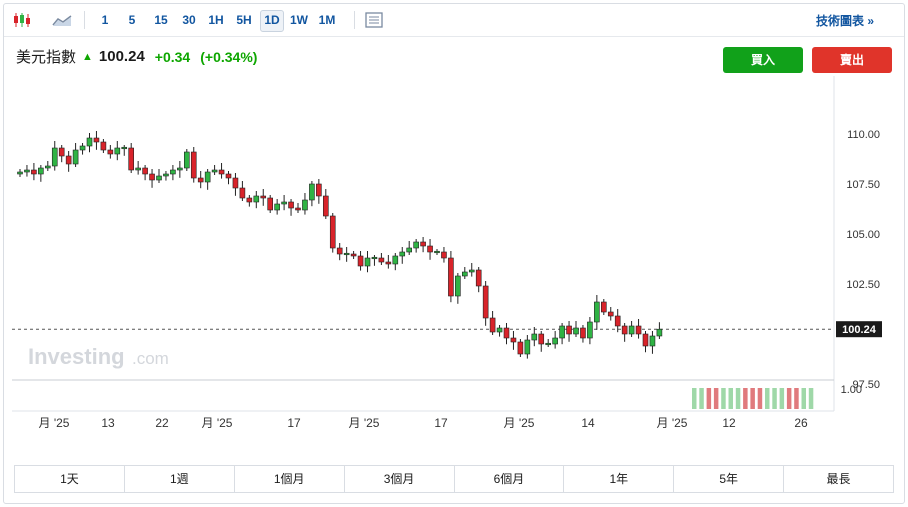 This screenshot has width=908, height=507. I want to click on interval-1: 1, so click(105, 20).